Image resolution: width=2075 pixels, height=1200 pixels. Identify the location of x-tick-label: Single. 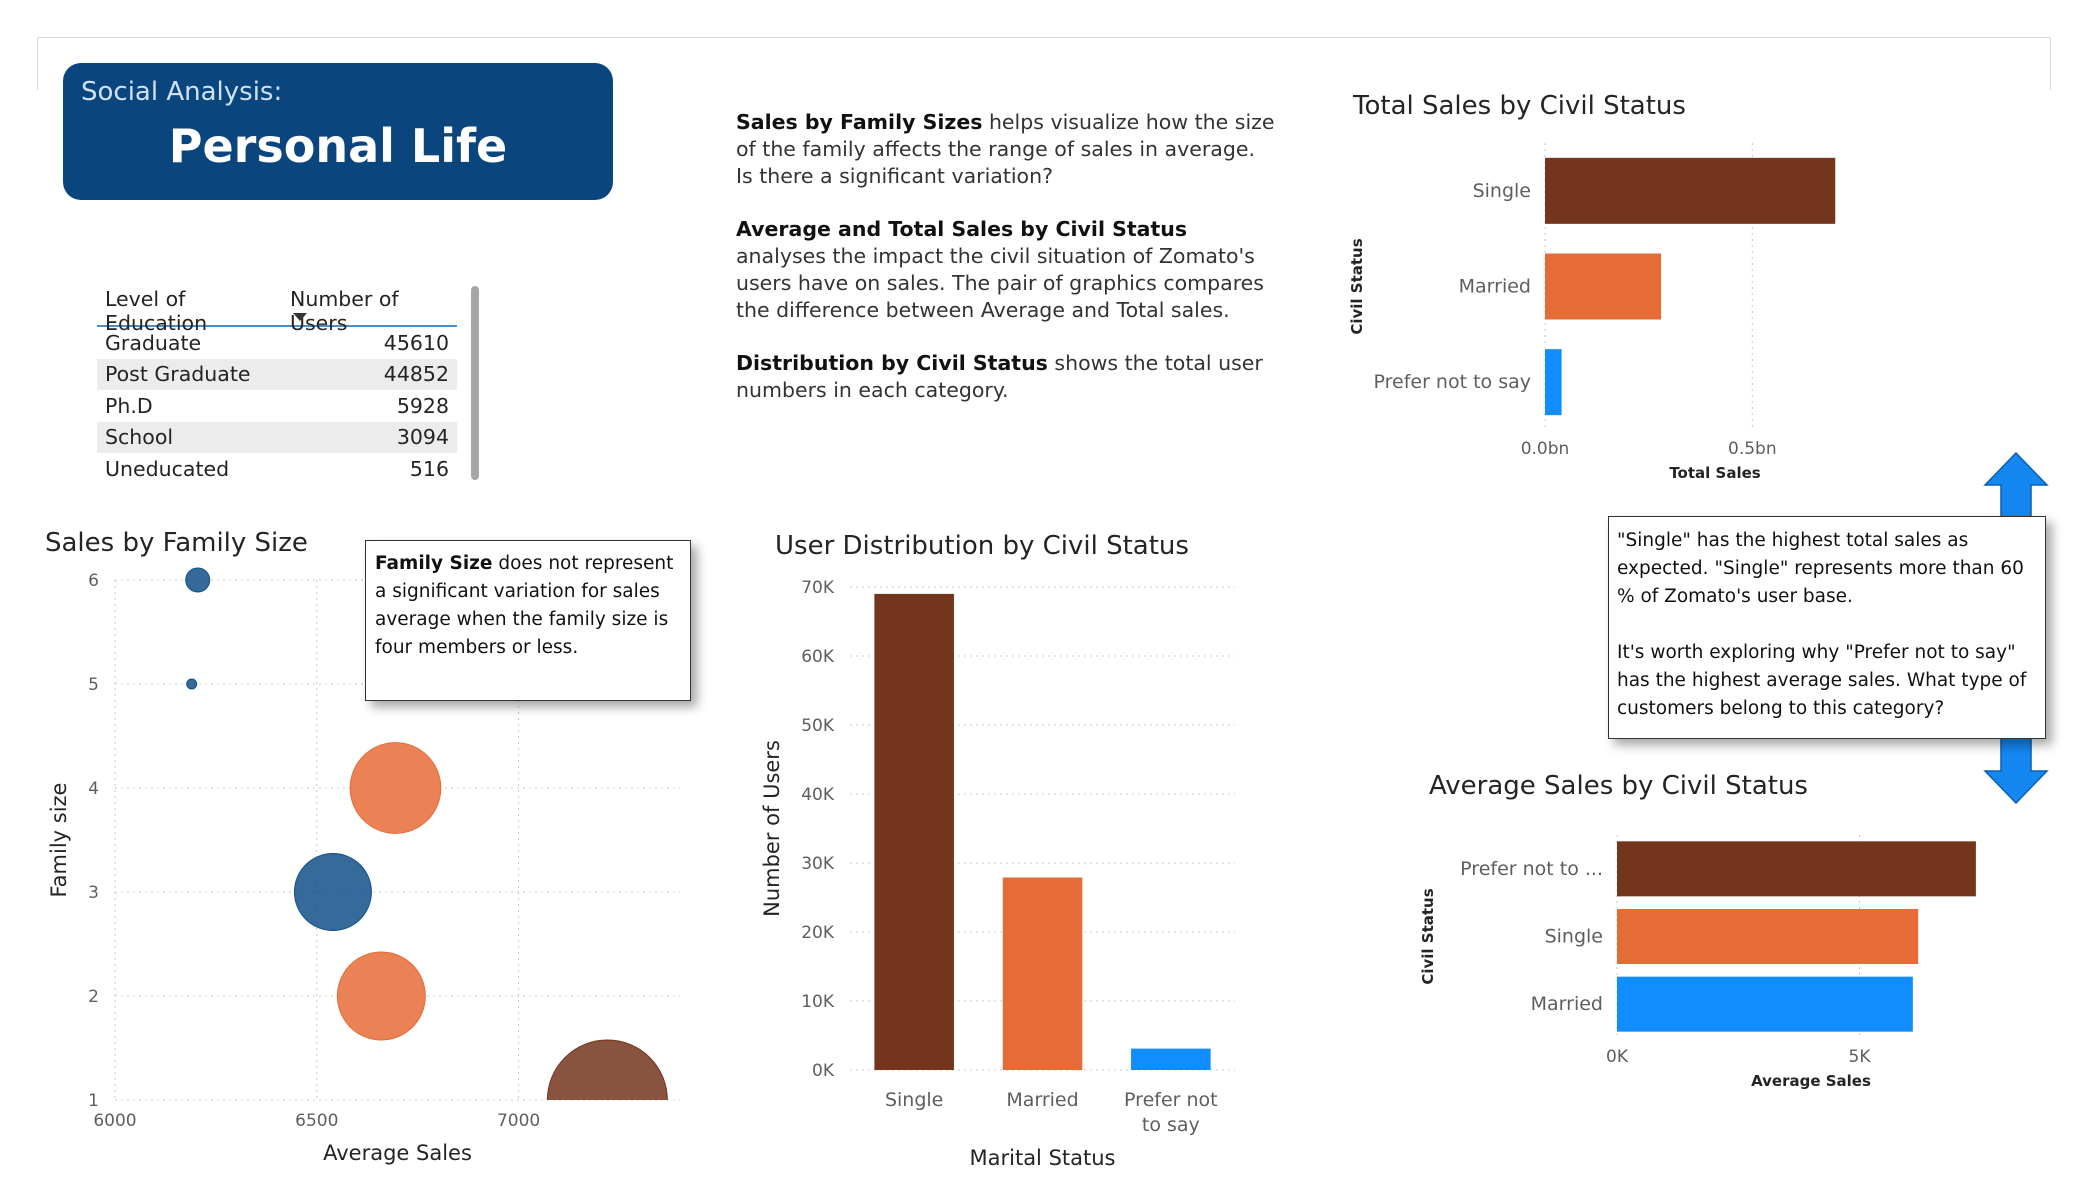
(914, 1100).